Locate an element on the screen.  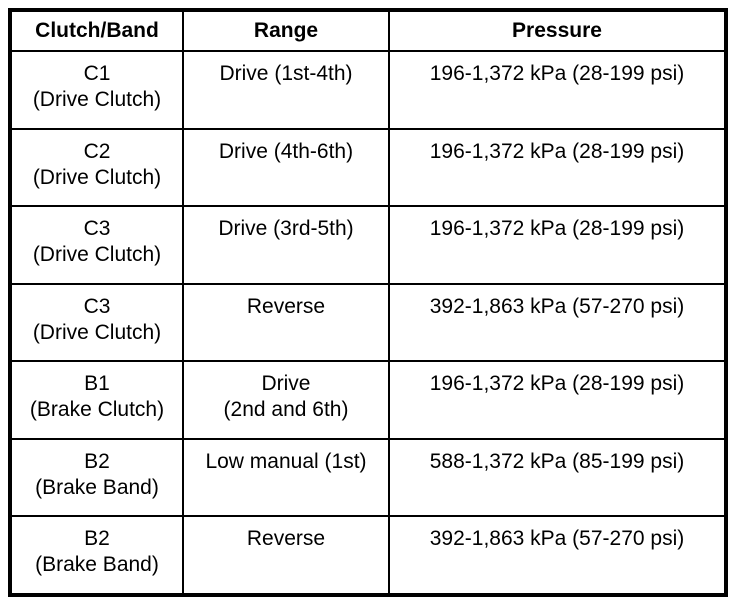
clutch-band-cell: B1 (Brake Clutch) is located at coordinates (98, 400).